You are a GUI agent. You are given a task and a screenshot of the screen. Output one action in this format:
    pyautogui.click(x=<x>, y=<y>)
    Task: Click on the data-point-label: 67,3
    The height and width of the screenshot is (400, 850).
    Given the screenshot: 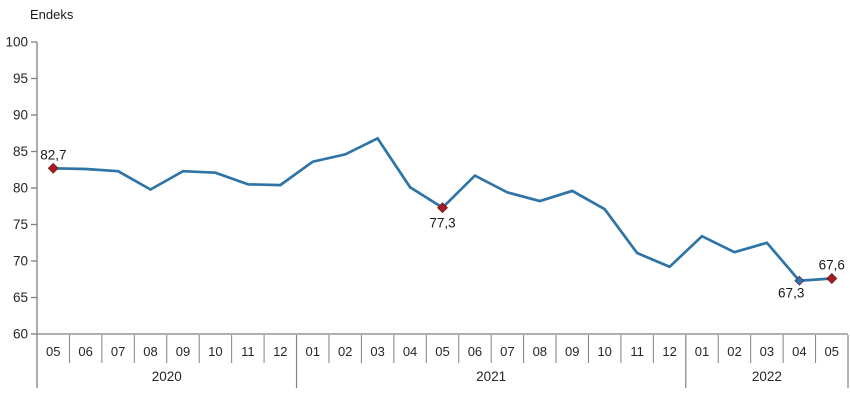 What is the action you would take?
    pyautogui.click(x=791, y=293)
    